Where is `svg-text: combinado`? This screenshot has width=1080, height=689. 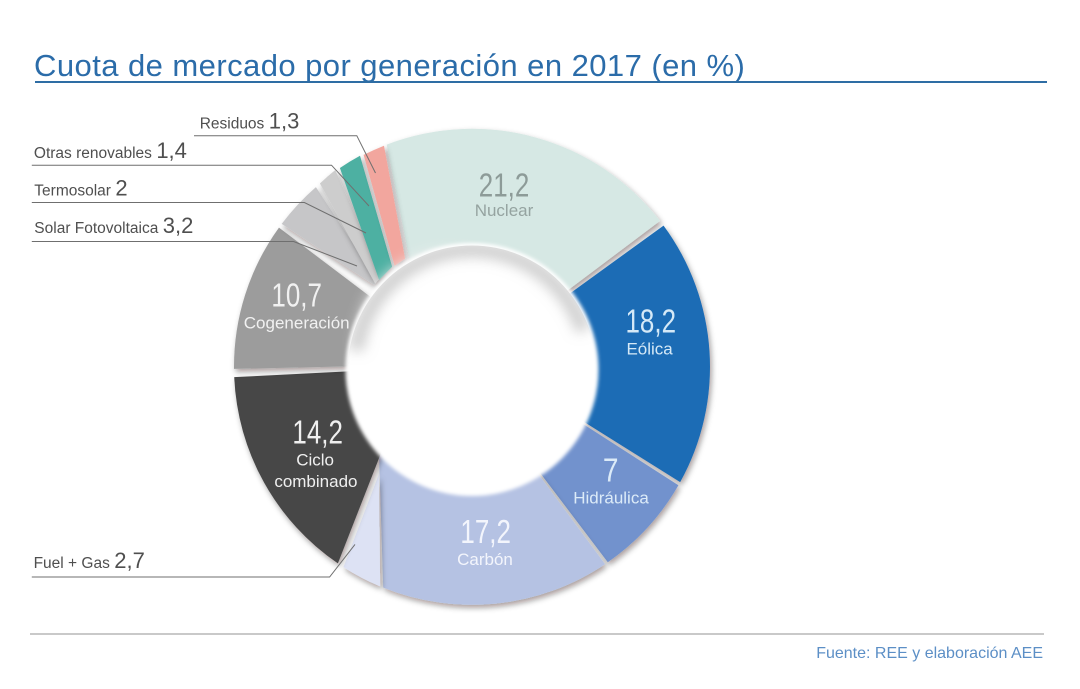
svg-text: combinado is located at coordinates (315, 481).